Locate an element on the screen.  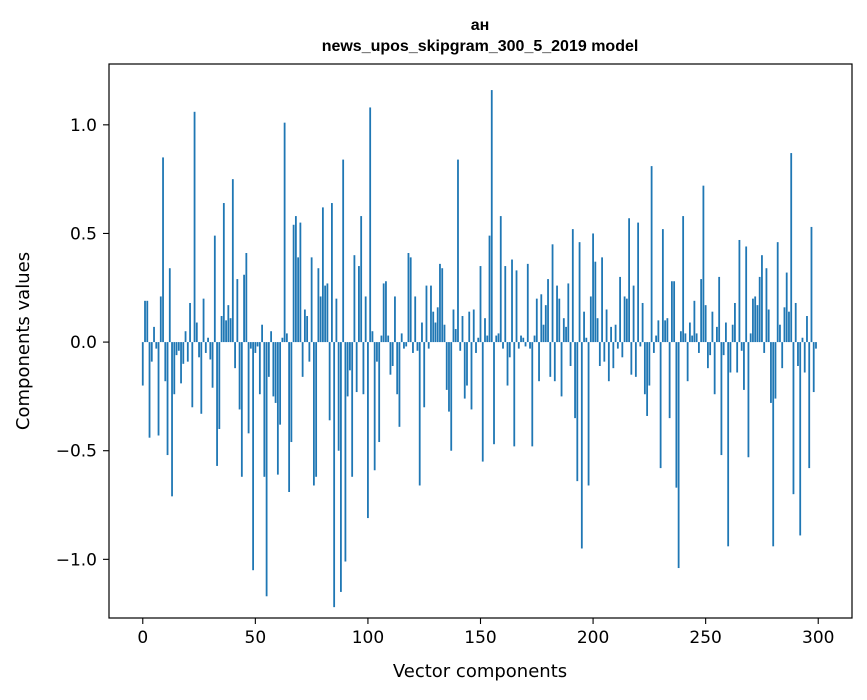
chart-title-line2: news_upos_skipgram_300_5_2019 model is located at coordinates (480, 46).